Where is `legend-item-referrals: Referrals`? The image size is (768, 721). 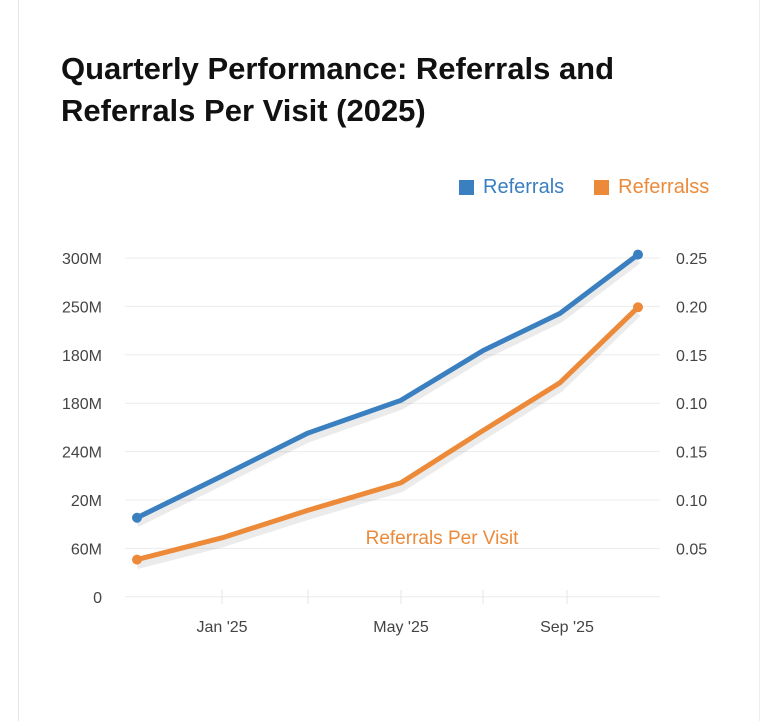 legend-item-referrals: Referrals is located at coordinates (511, 187).